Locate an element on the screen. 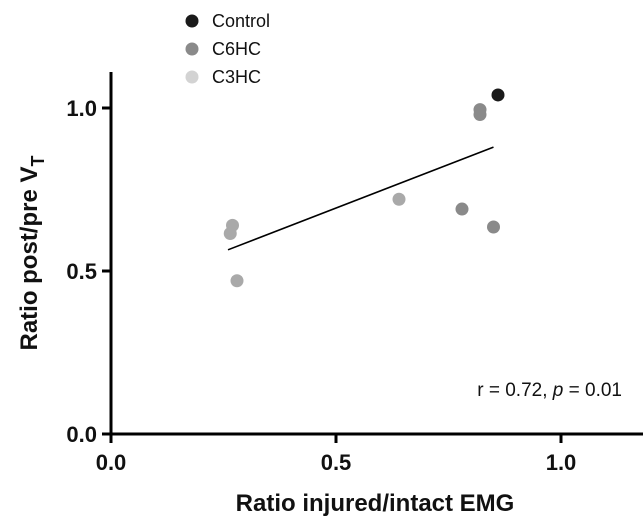 This screenshot has width=643, height=525. y-axis-title-subscript: T is located at coordinates (38, 160).